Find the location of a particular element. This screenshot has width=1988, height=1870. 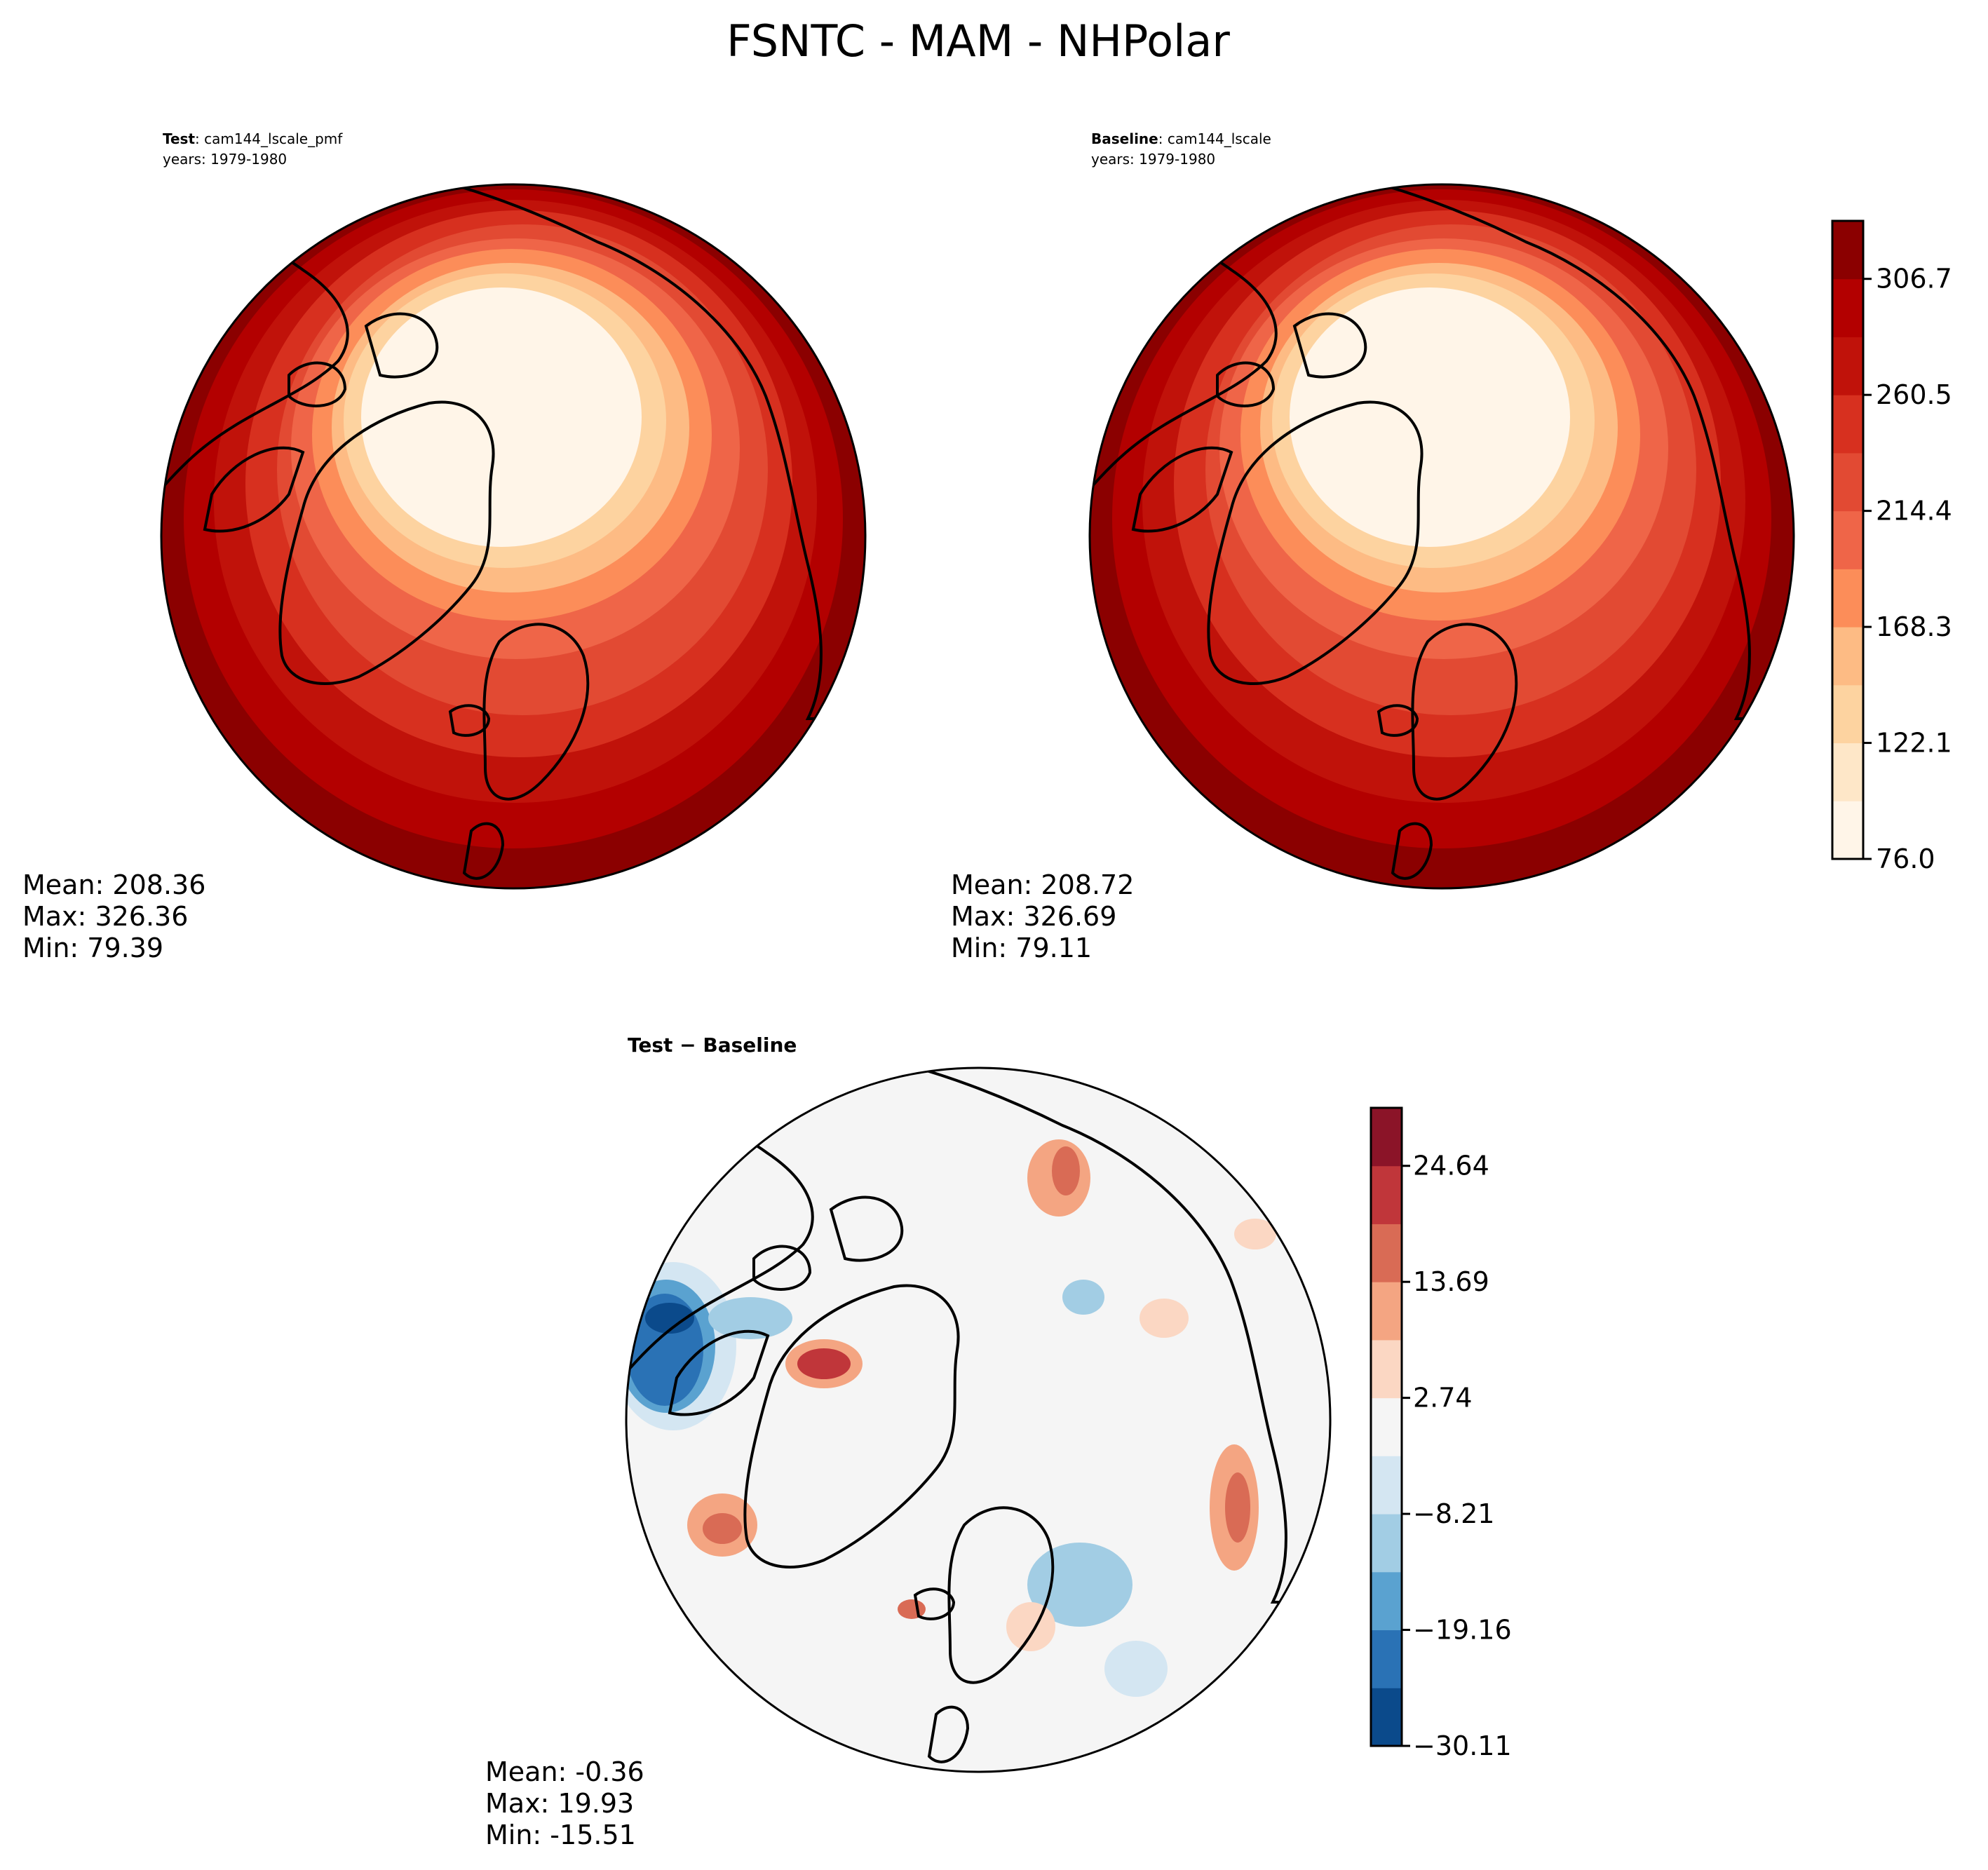

baseline-stat-min: Min: 79.11 is located at coordinates (1022, 948).